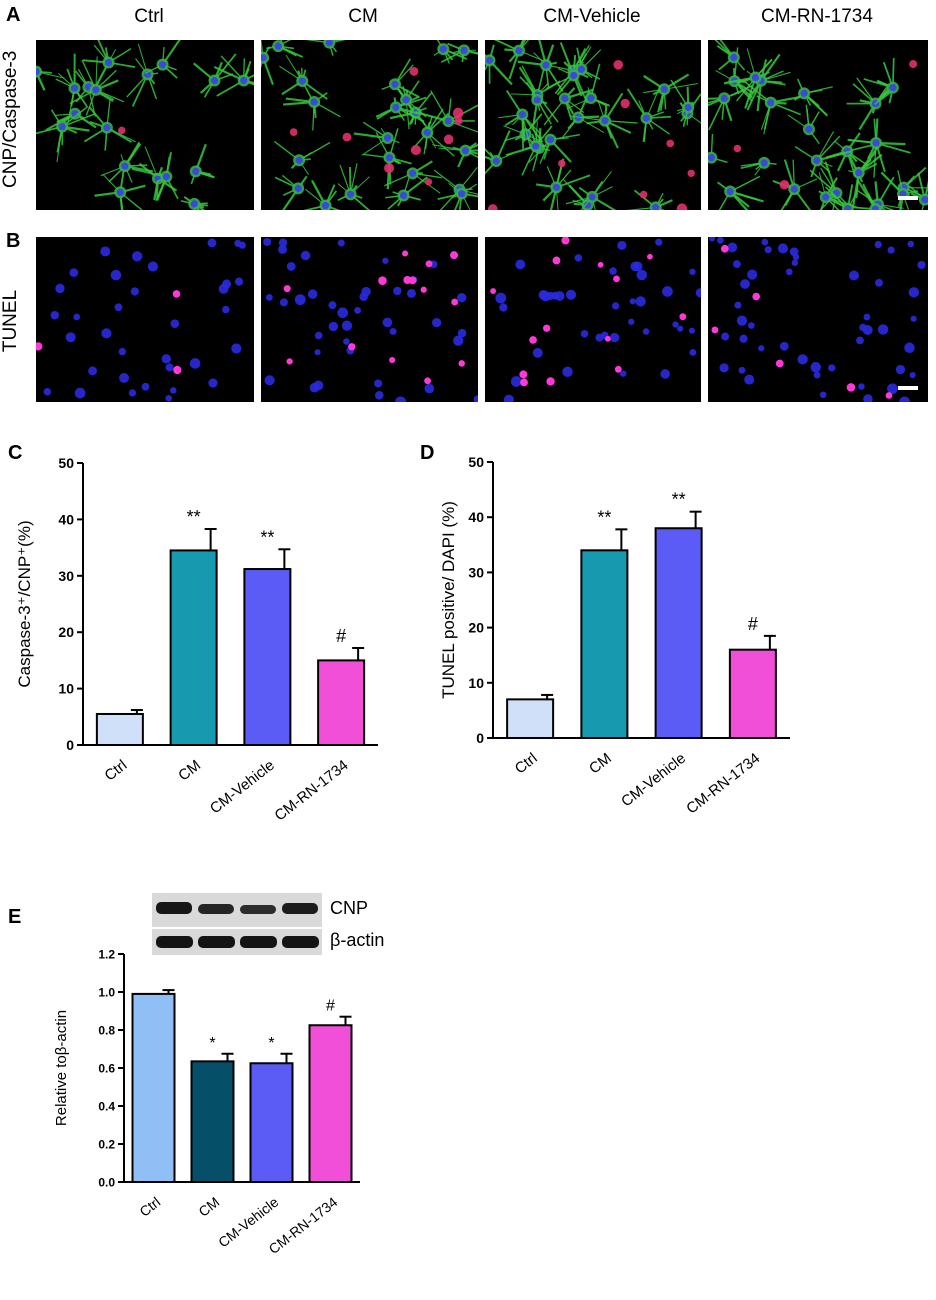  I want to click on micrograph-a-ctrl, so click(145, 125).